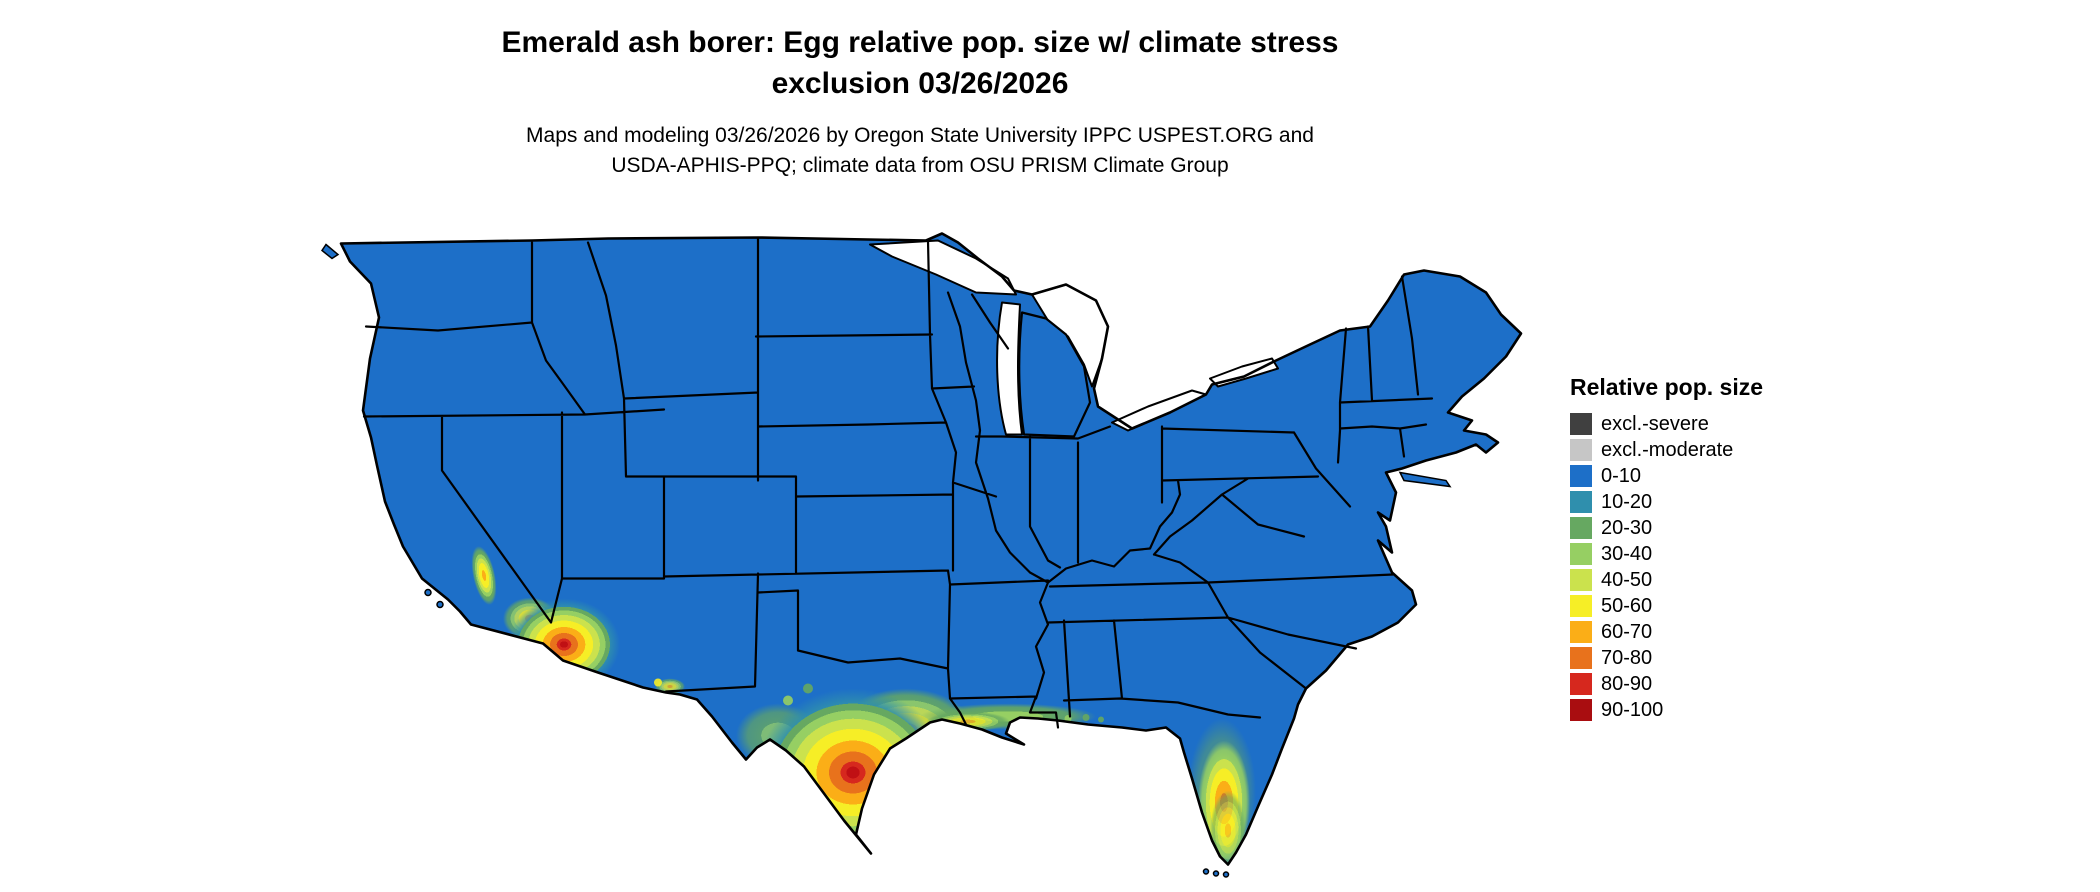 This screenshot has width=2100, height=892. I want to click on legend-label: 20-30, so click(1627, 527).